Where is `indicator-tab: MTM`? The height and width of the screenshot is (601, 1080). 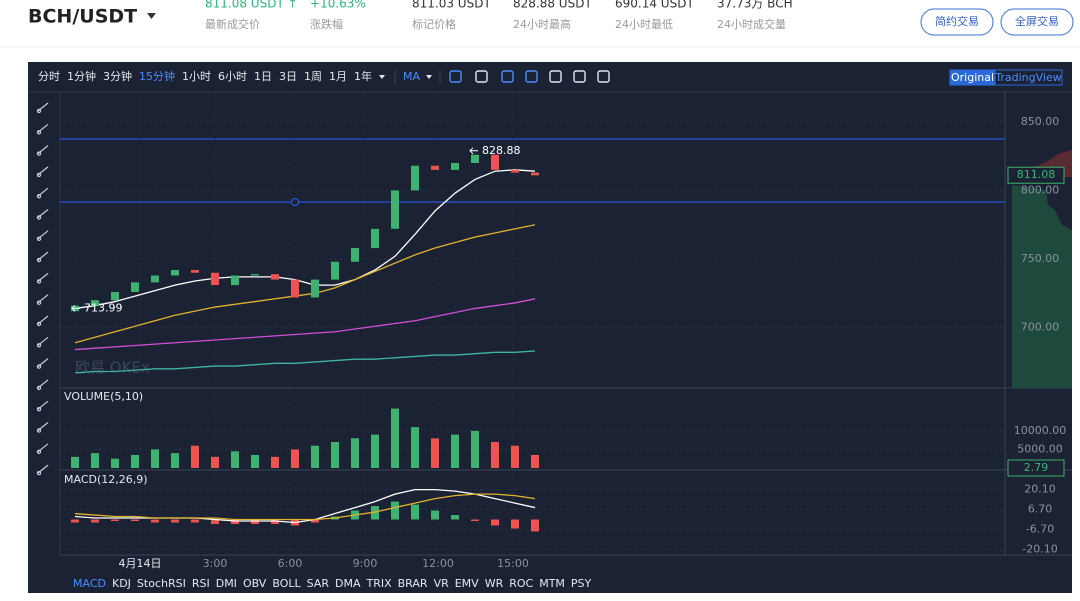
indicator-tab: MTM is located at coordinates (552, 583).